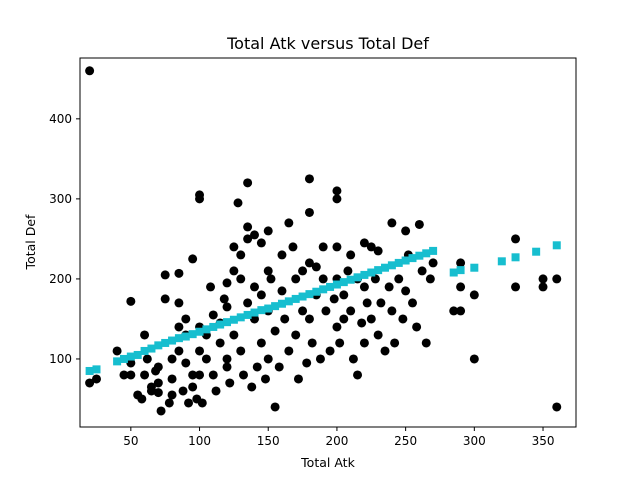 Image resolution: width=640 pixels, height=480 pixels. Describe the element at coordinates (474, 441) in the screenshot. I see `x-tick-label: 300` at that location.